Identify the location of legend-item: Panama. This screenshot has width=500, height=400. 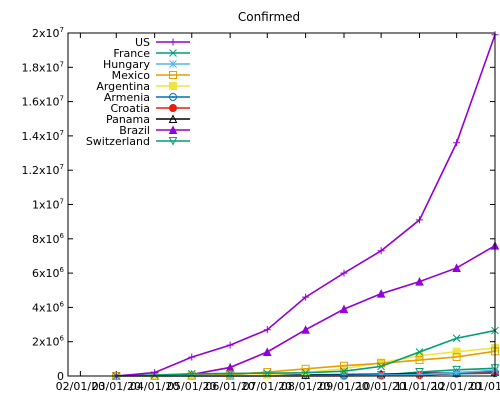
(148, 119).